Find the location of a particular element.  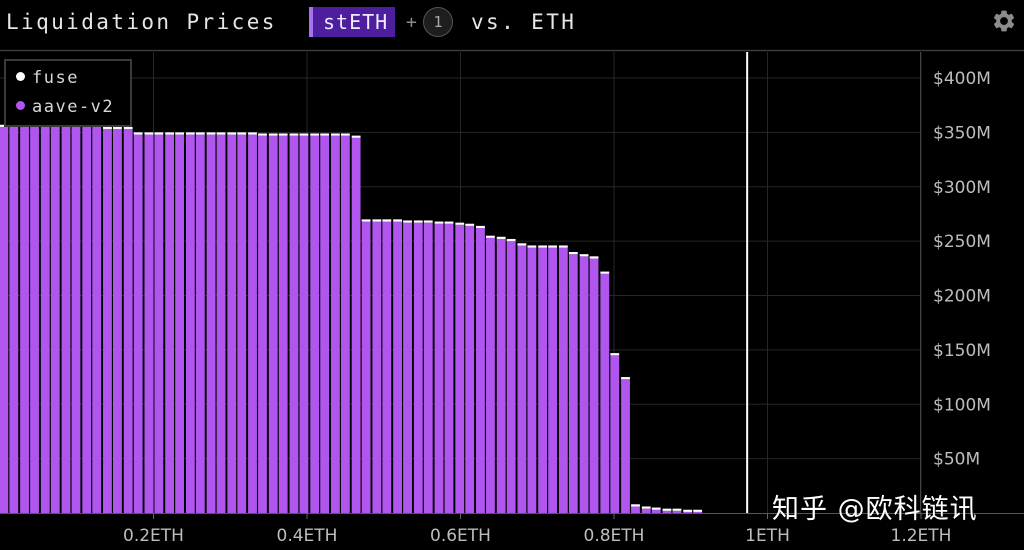

x-tick-label: 0.8ETH is located at coordinates (614, 536).